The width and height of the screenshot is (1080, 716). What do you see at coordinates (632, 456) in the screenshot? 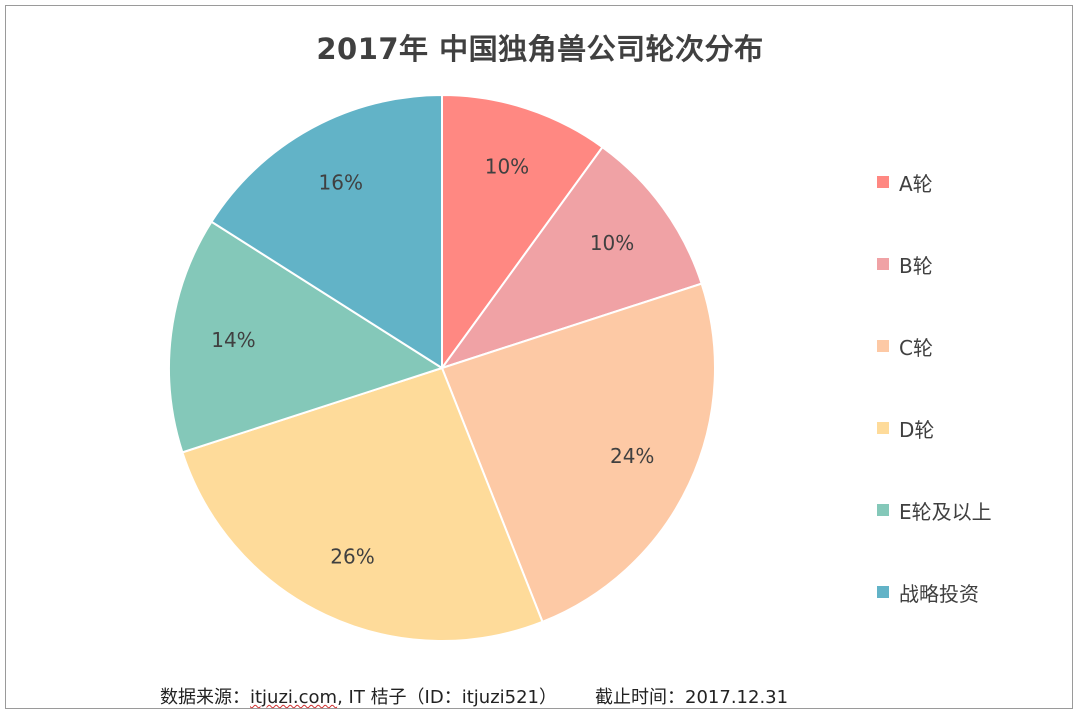
I see `slice-label-3: 24%` at bounding box center [632, 456].